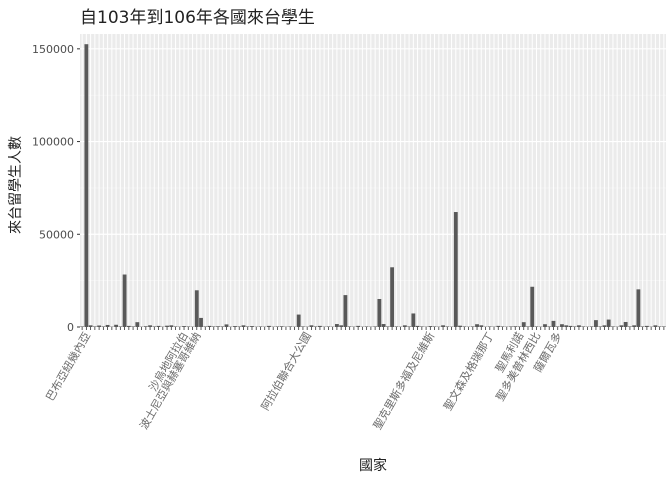 The image size is (672, 480). I want to click on y-tick-label: 150000, so click(53, 49).